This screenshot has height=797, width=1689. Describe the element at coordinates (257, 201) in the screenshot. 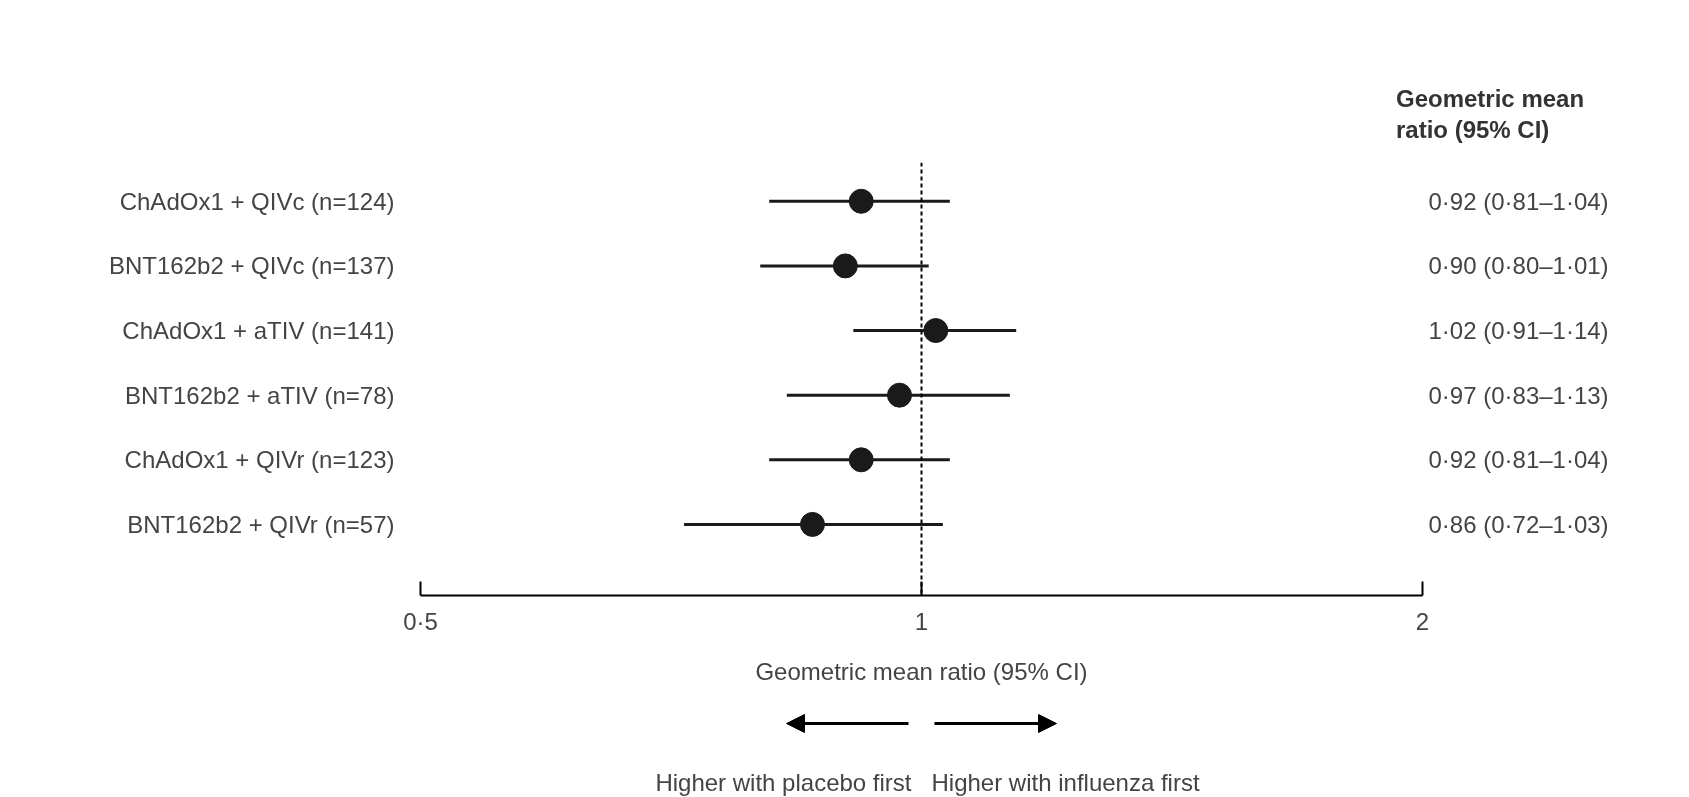

I see `y-tick-label: ChAdOx1 + QIVc (n=124)` at that location.